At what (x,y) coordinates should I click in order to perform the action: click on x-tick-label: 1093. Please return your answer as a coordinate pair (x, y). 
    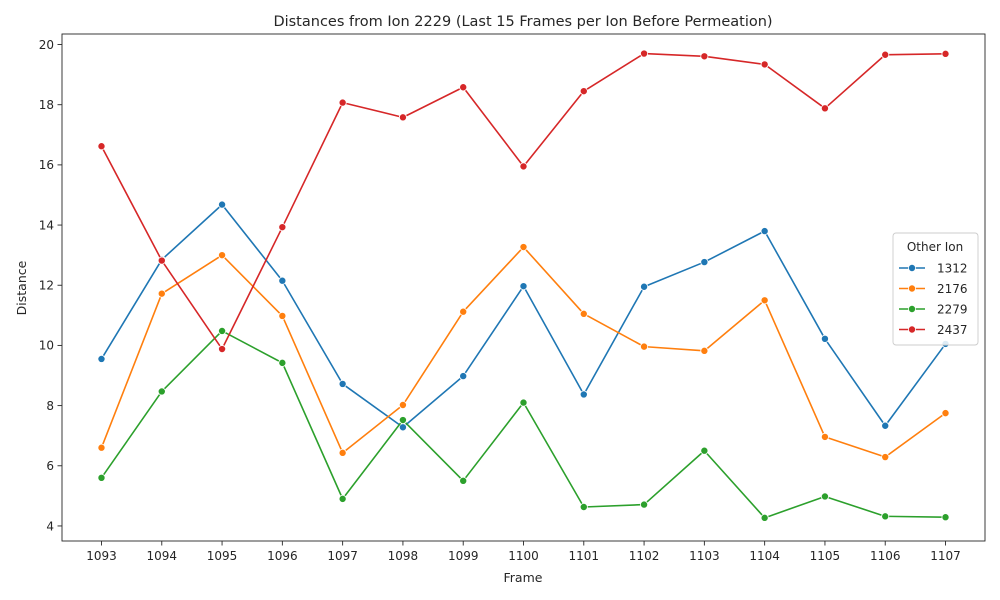
    Looking at the image, I should click on (101, 556).